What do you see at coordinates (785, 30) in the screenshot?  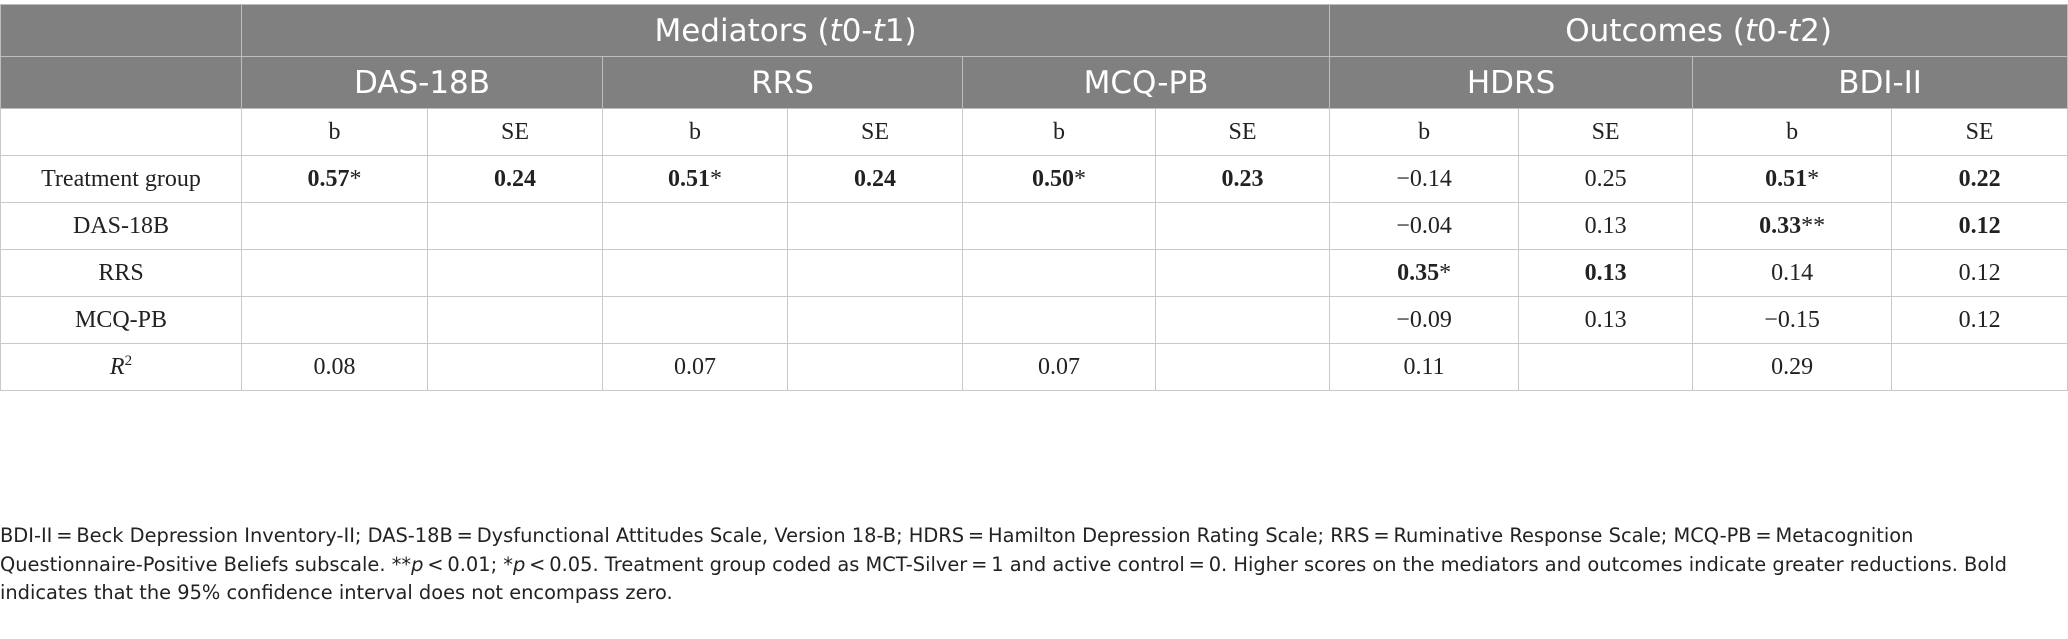 I see `mediators-header: Mediators (t0-t1)` at bounding box center [785, 30].